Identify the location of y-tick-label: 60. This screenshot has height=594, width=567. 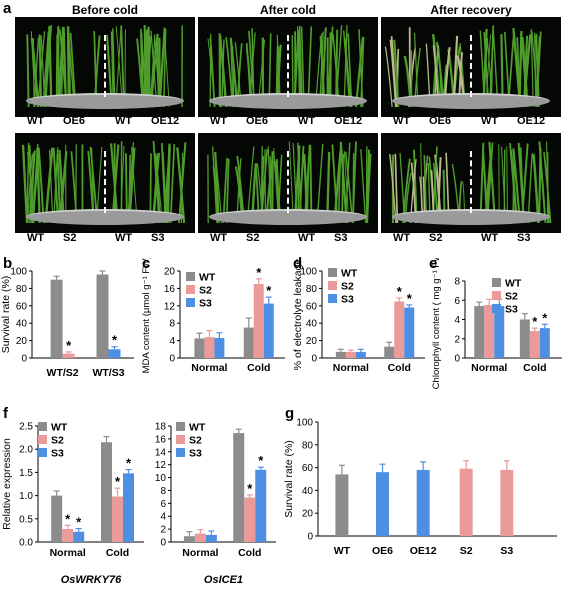
(312, 306).